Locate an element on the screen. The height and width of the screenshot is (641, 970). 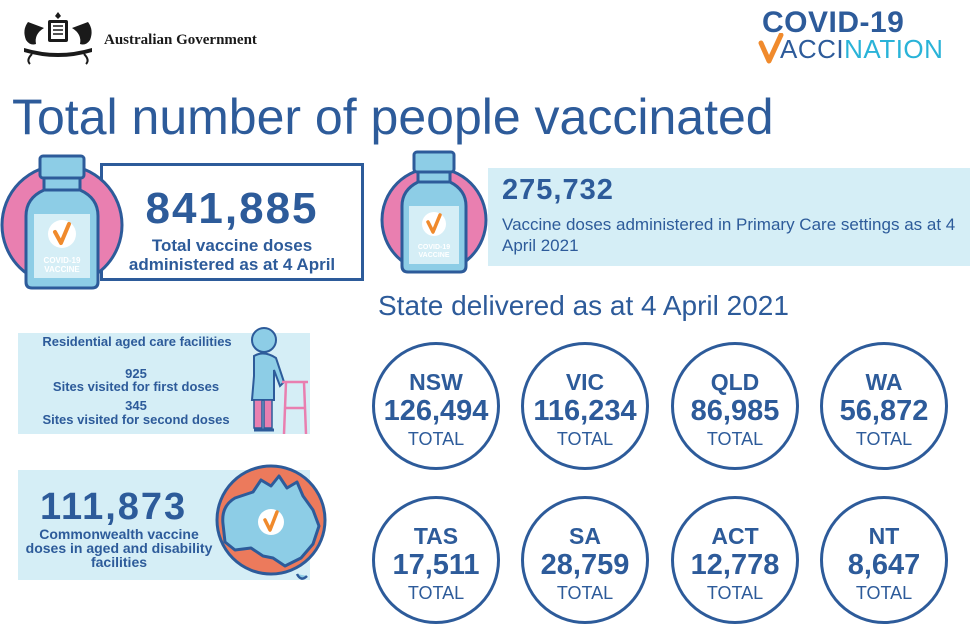
total-caption-line1: Total vaccine doses is located at coordinates (232, 245).